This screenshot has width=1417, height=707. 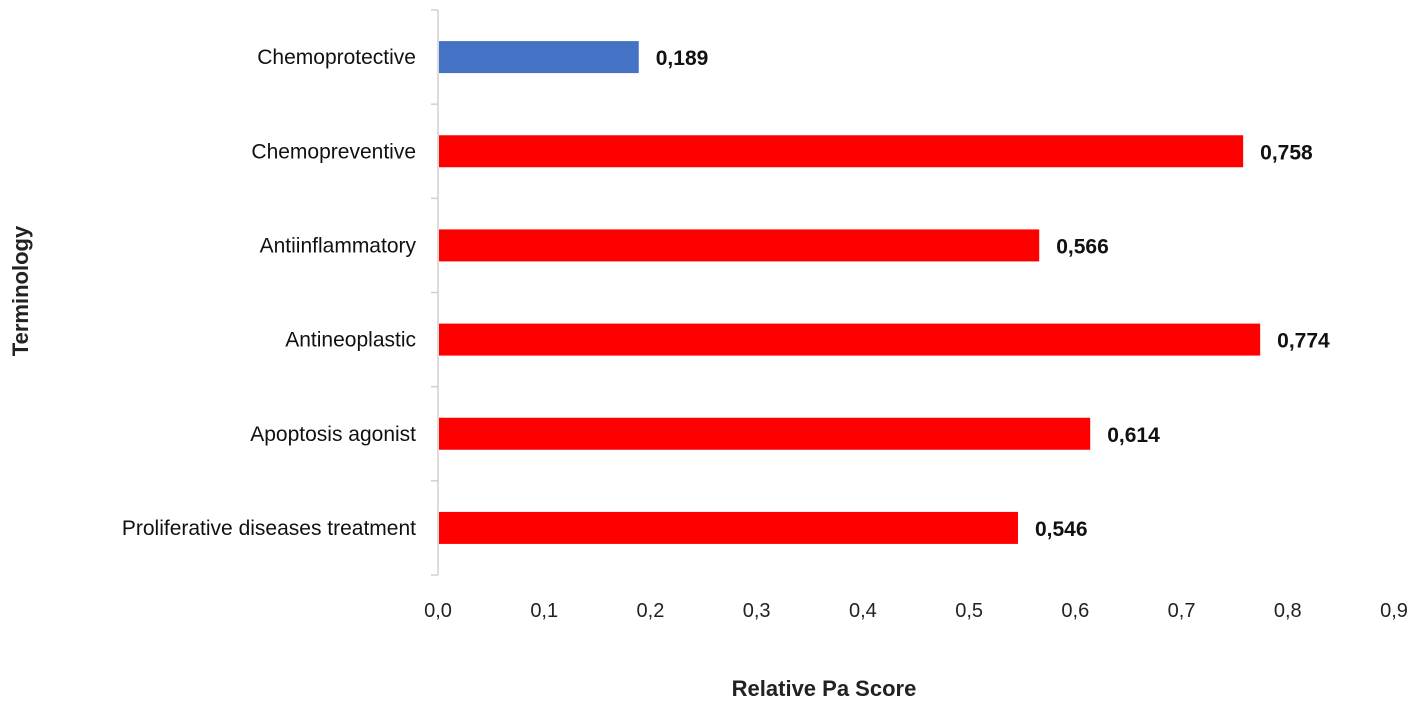 What do you see at coordinates (1394, 611) in the screenshot?
I see `x-tick-label: 0,9` at bounding box center [1394, 611].